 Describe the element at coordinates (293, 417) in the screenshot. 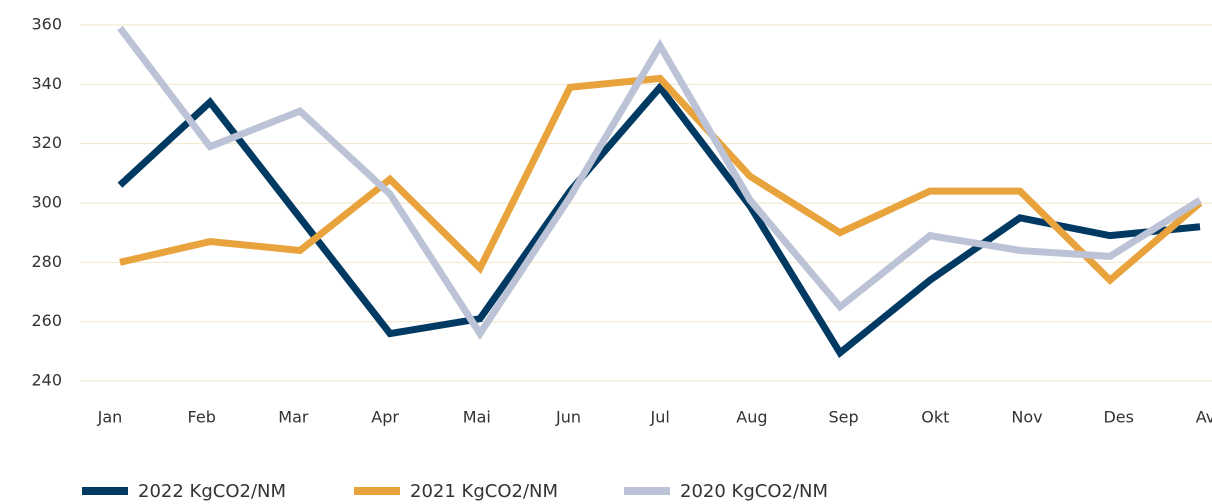

I see `x-tick-label: Mar` at that location.